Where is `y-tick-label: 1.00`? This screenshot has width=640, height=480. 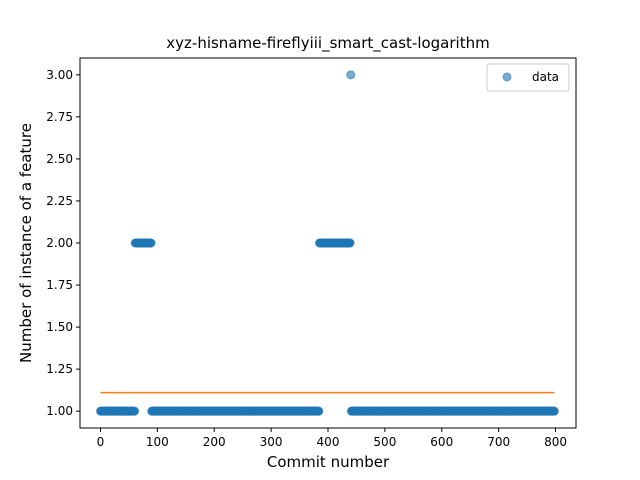
y-tick-label: 1.00 is located at coordinates (59, 411).